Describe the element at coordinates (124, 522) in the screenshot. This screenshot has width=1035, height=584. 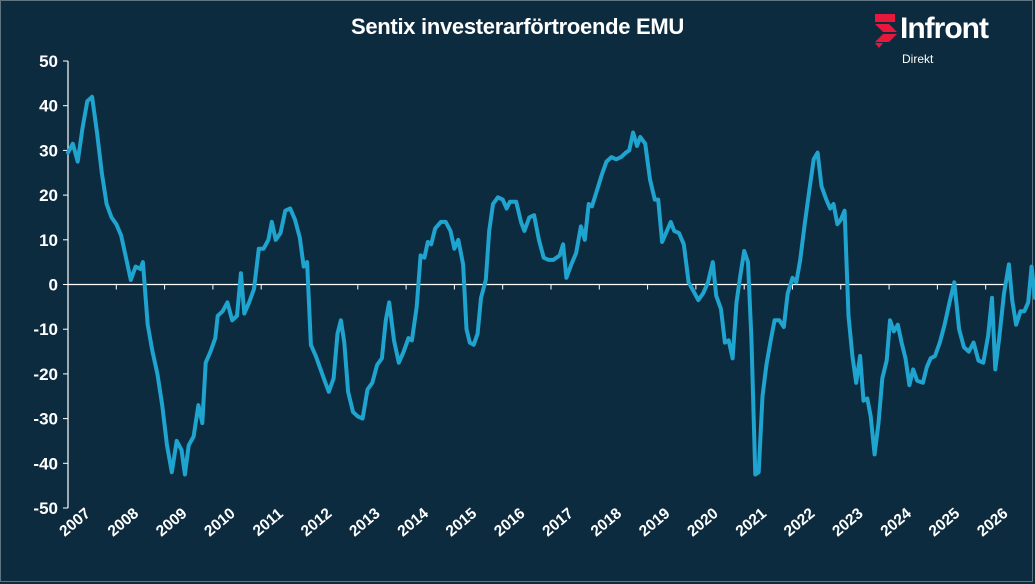
I see `x-tick-label: 2008` at that location.